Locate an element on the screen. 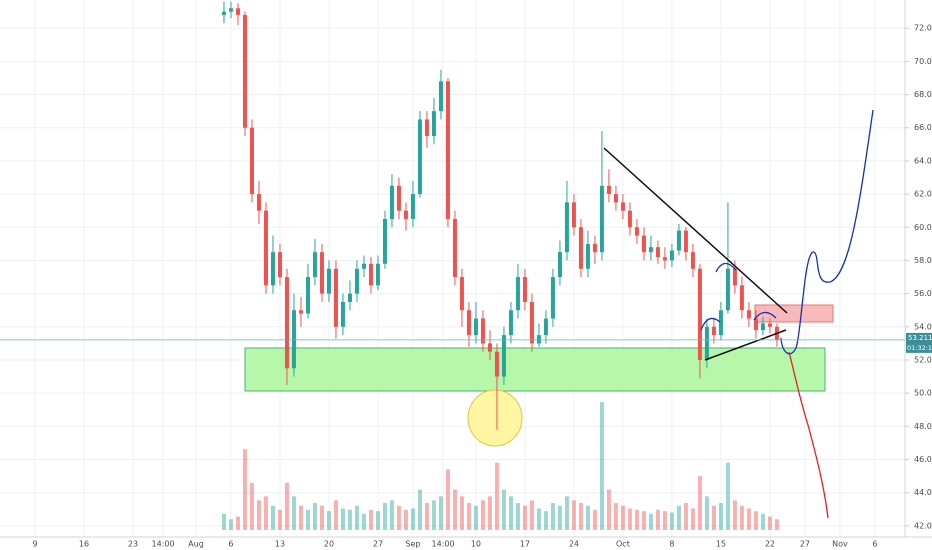  resistance-zone is located at coordinates (794, 313).